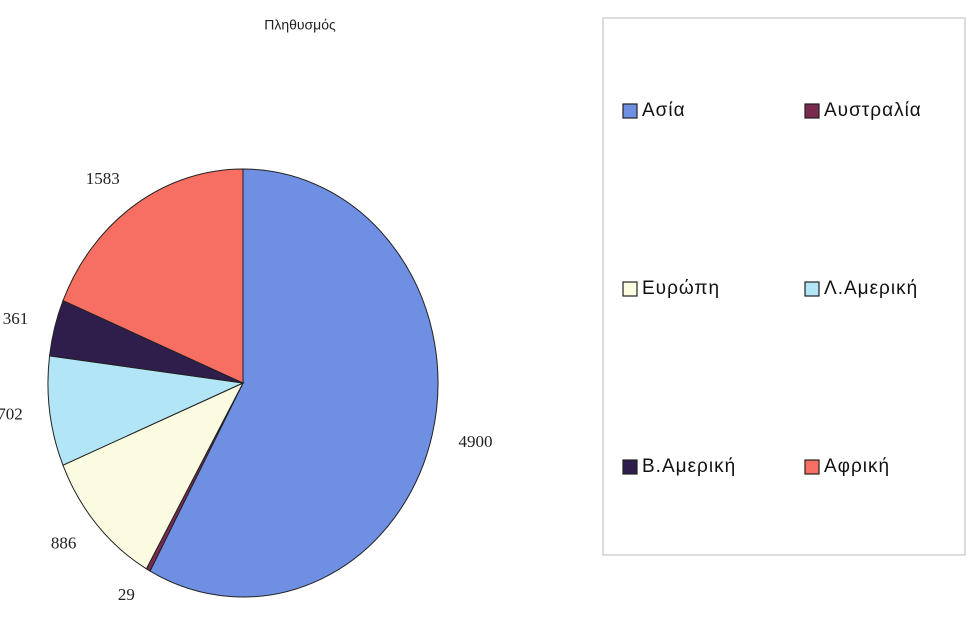  What do you see at coordinates (103, 178) in the screenshot?
I see `data-label: 1583` at bounding box center [103, 178].